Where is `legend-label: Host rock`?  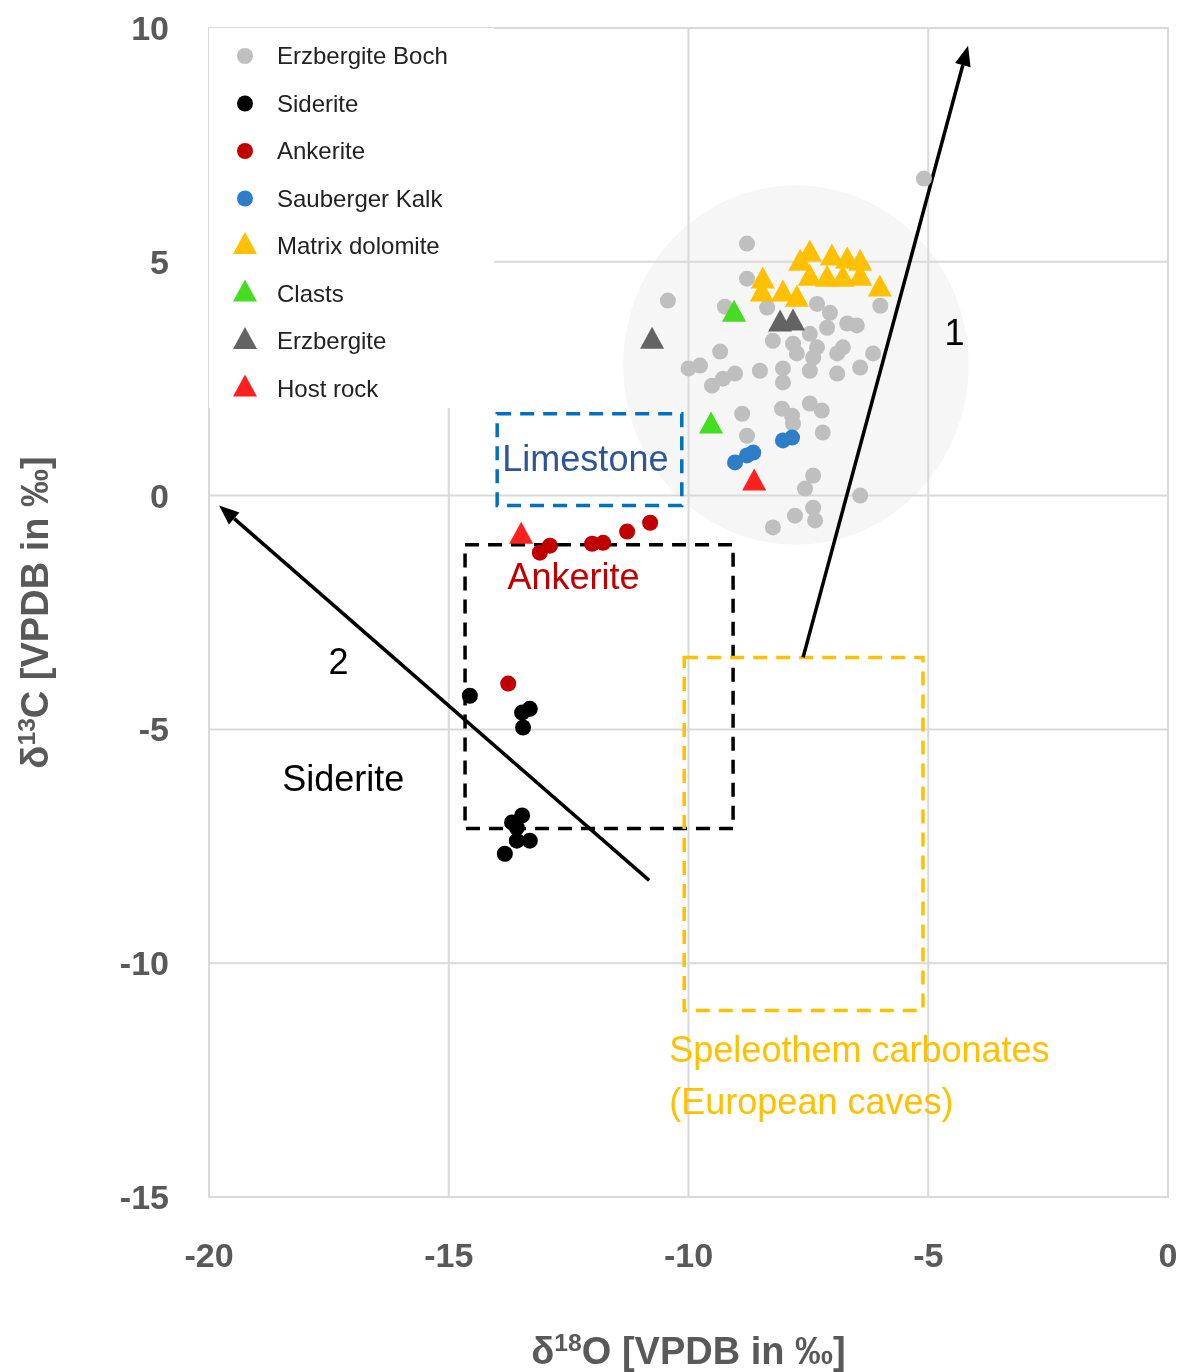 legend-label: Host rock is located at coordinates (328, 388).